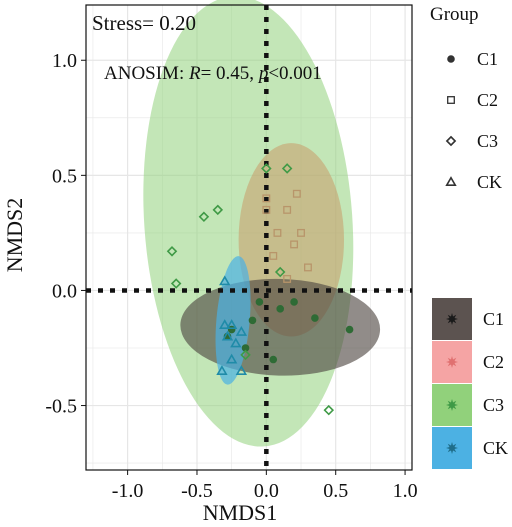 Image resolution: width=512 pixels, height=527 pixels. Describe the element at coordinates (266, 491) in the screenshot. I see `x-tick-label: 0.0` at that location.